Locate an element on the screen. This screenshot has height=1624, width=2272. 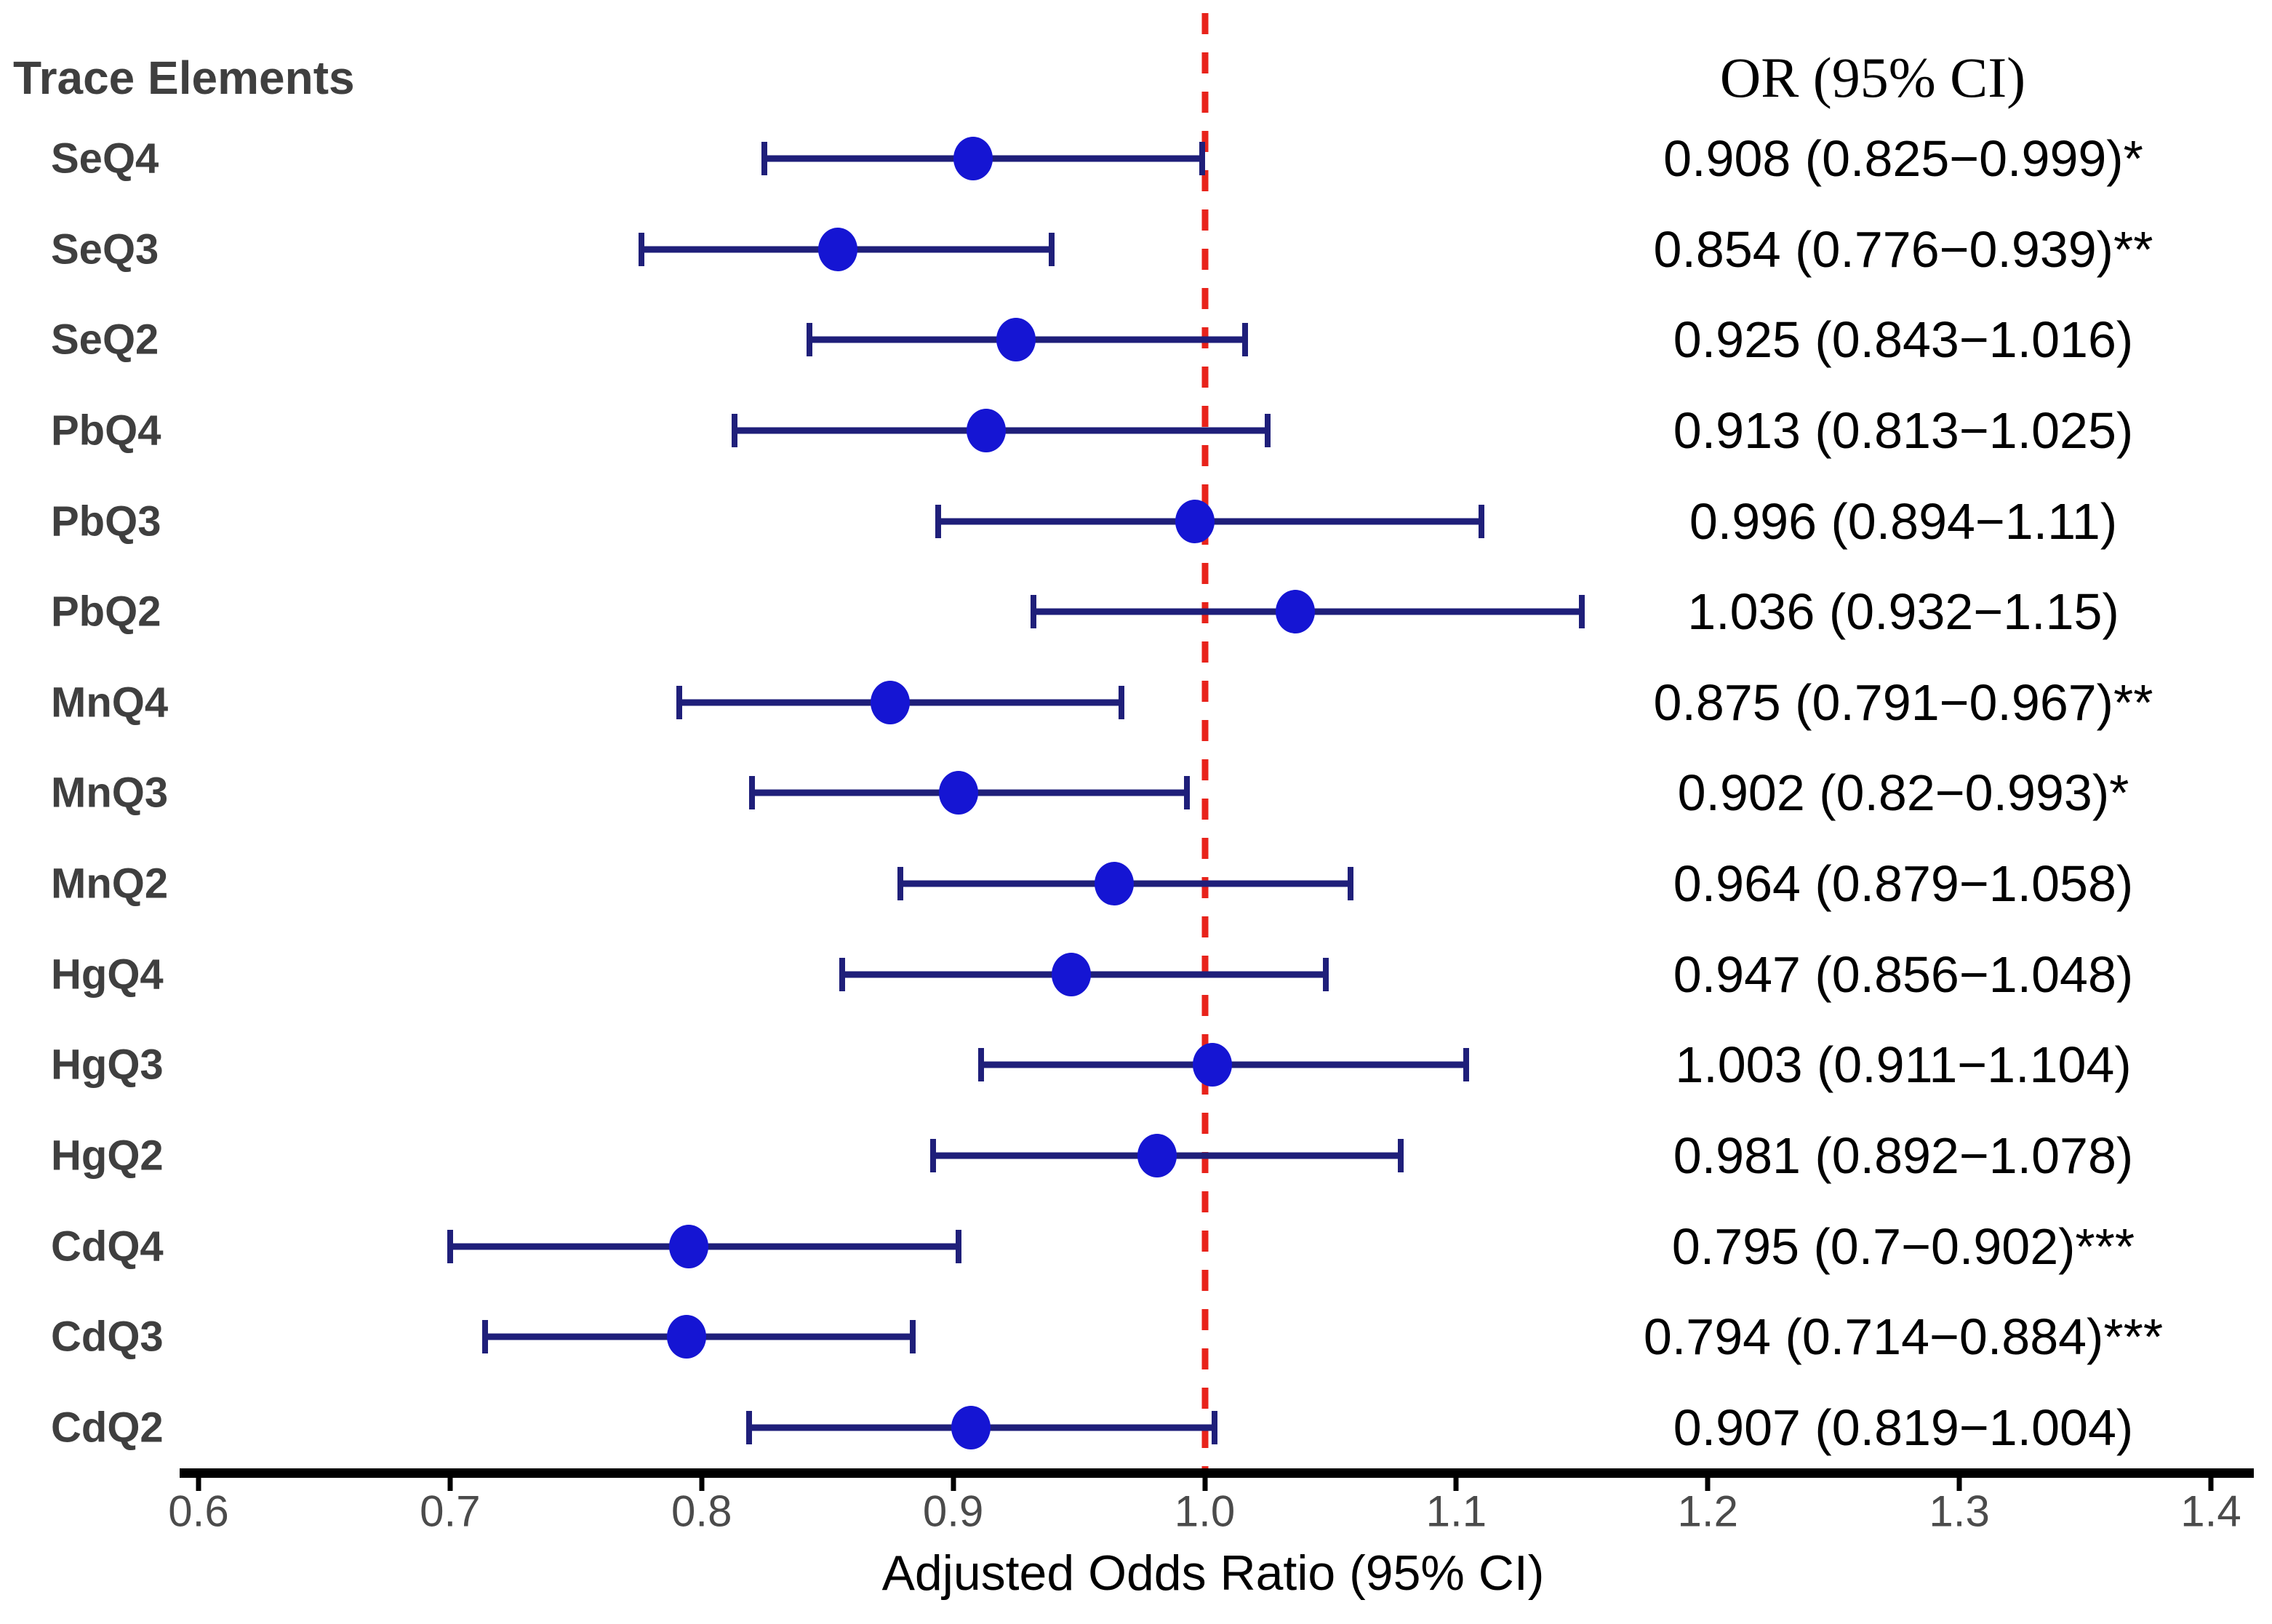
row-label-cdq4: CdQ4 is located at coordinates (107, 1247).